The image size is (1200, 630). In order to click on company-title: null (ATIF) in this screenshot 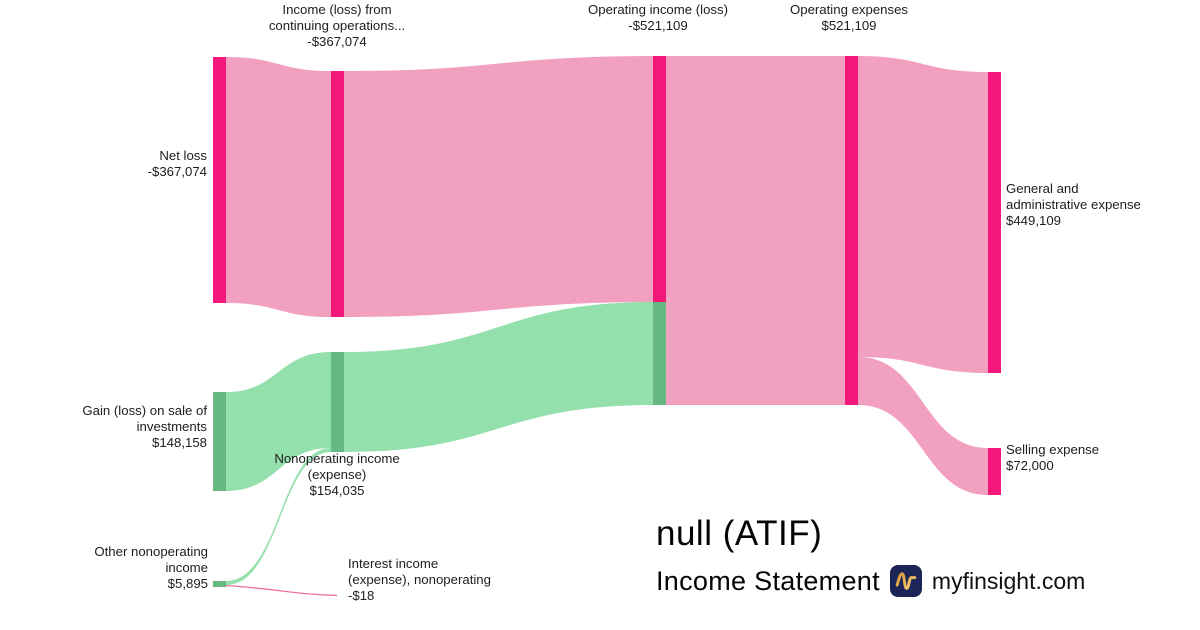, I will do `click(739, 533)`.